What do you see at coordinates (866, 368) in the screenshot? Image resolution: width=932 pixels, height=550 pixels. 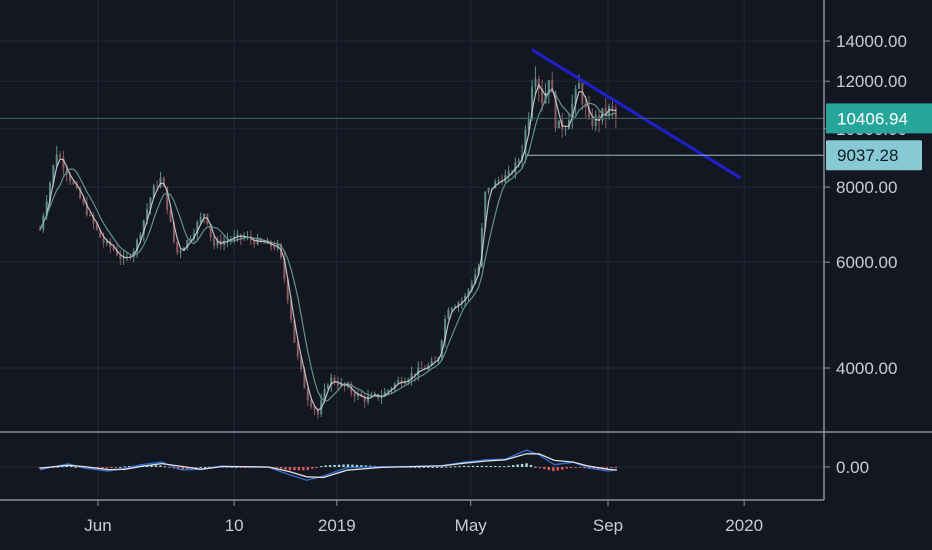 I see `price-axis-tick-label: 4000.00` at bounding box center [866, 368].